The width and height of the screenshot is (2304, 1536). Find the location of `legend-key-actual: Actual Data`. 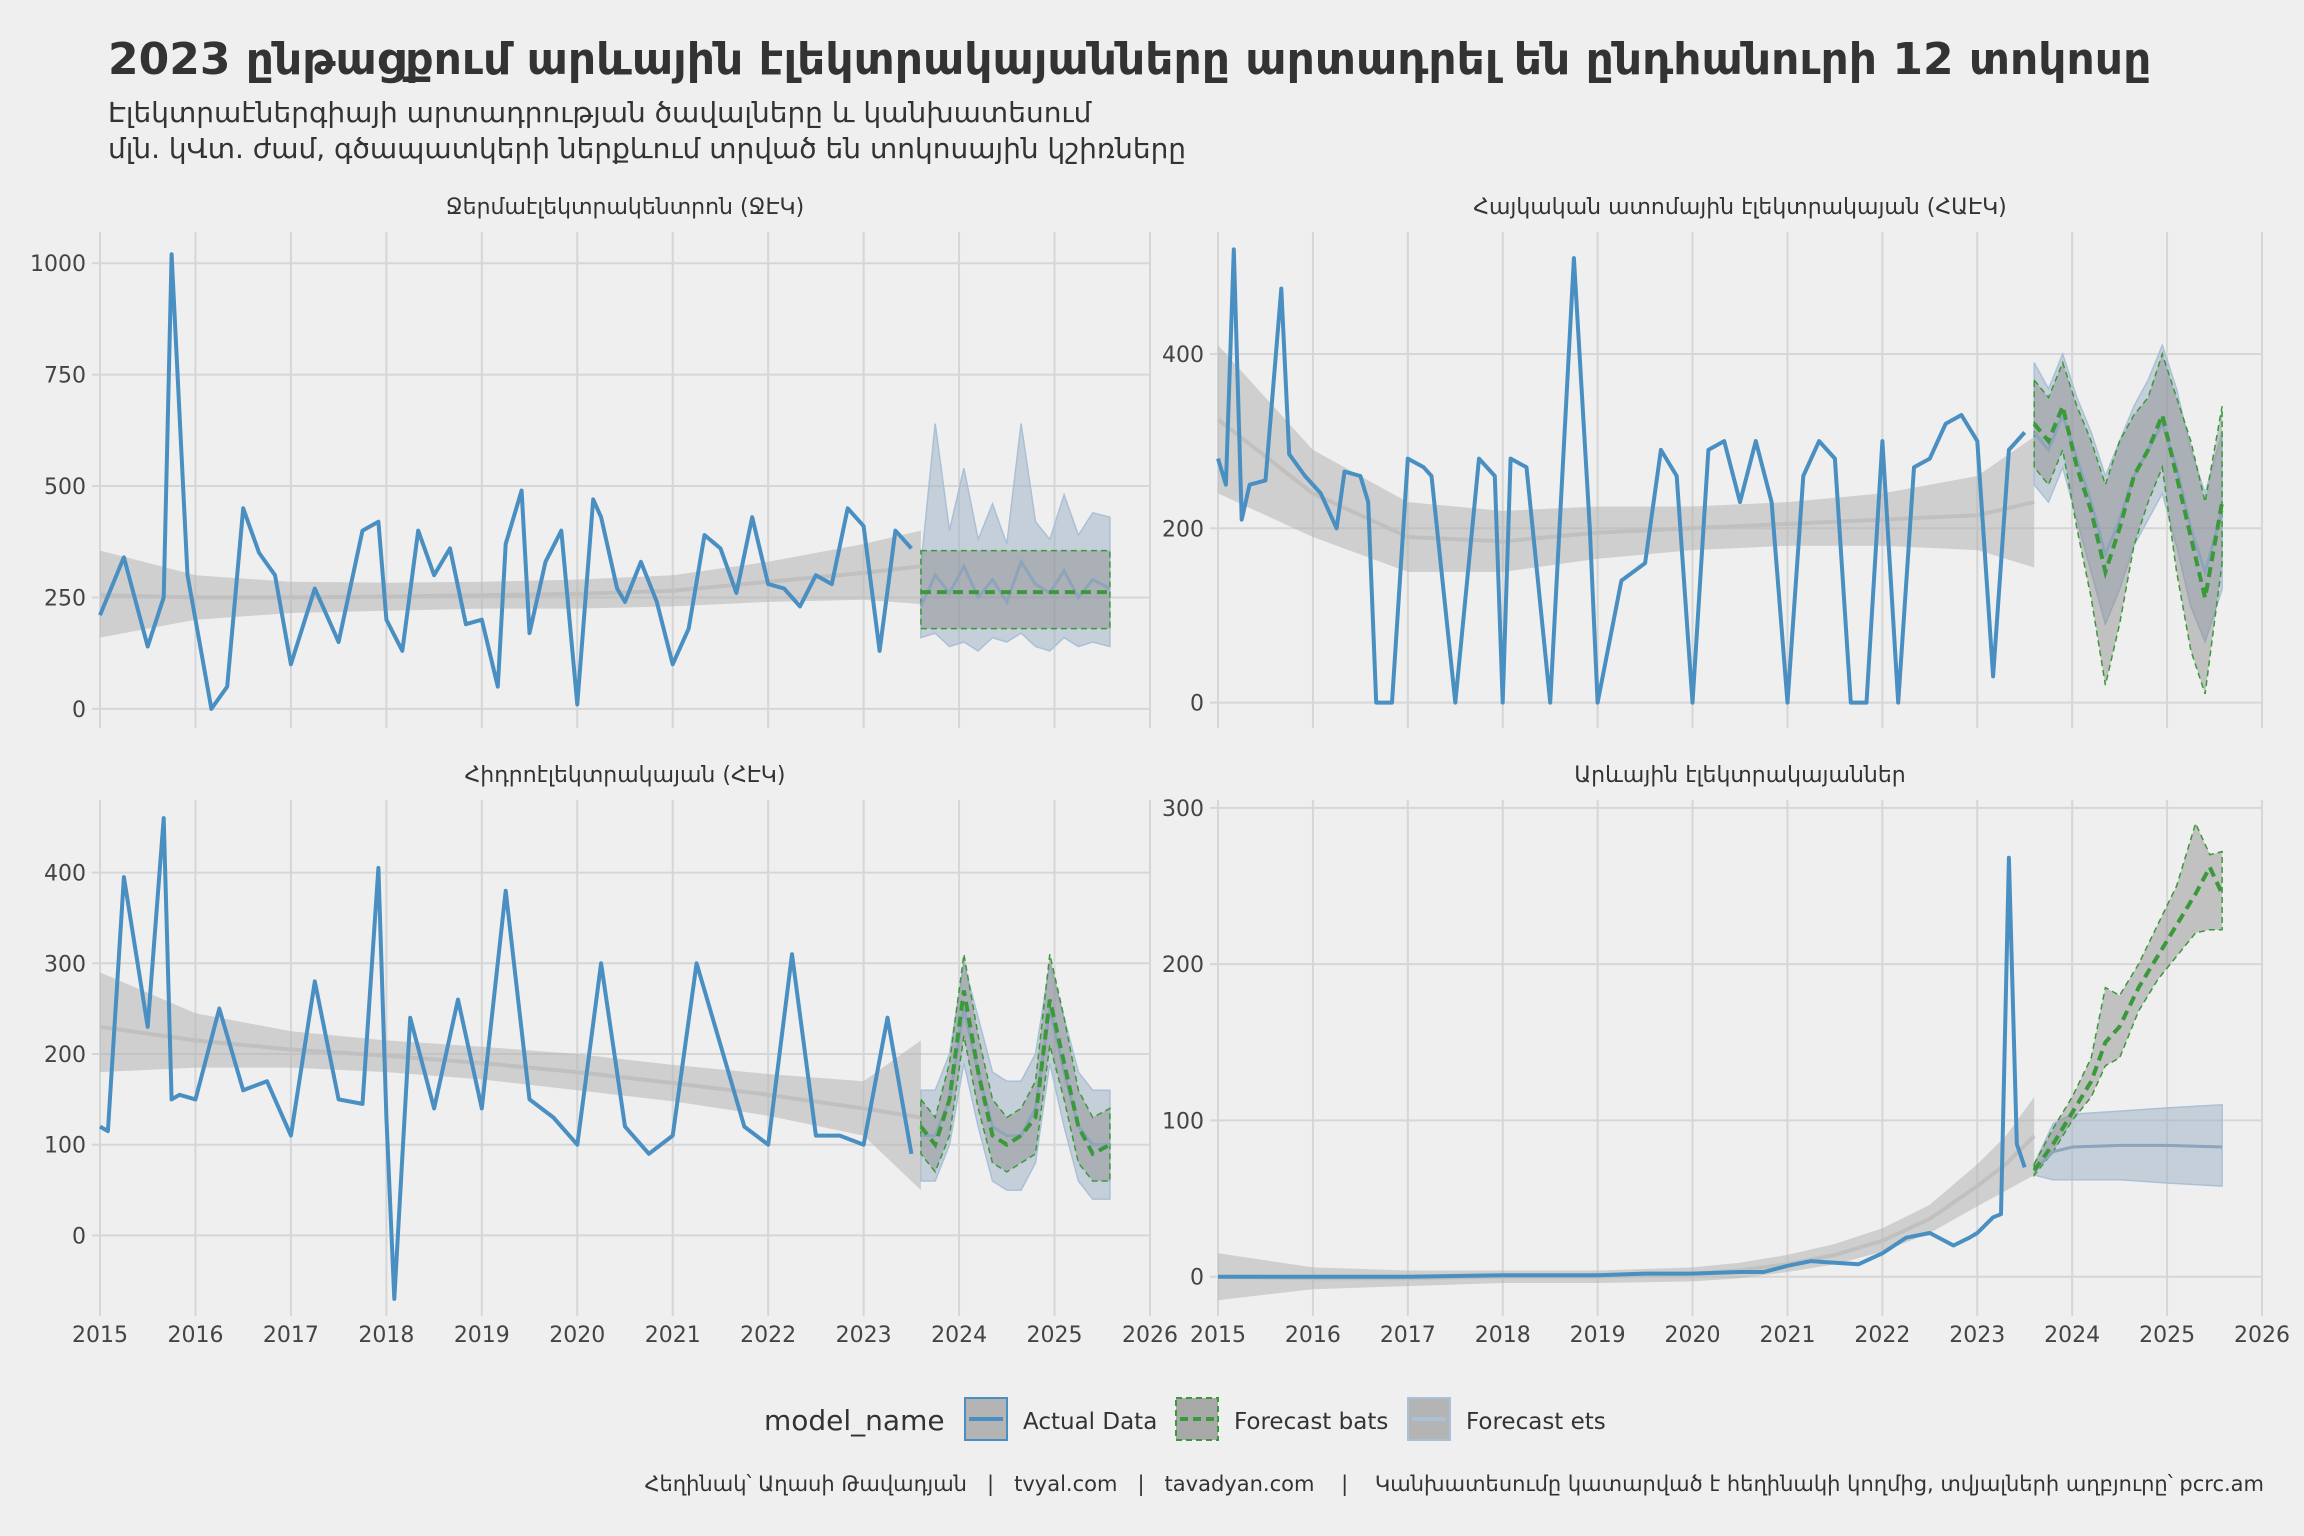

legend-key-actual: Actual Data is located at coordinates (1060, 1419).